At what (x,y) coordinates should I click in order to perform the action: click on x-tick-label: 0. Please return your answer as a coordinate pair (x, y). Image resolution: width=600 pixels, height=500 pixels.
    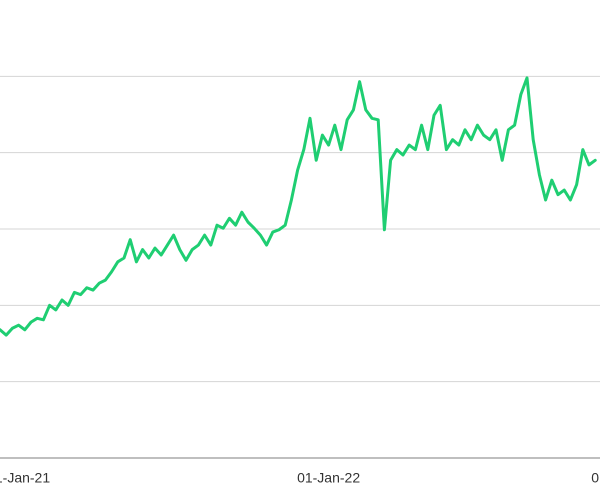
    Looking at the image, I should click on (595, 478).